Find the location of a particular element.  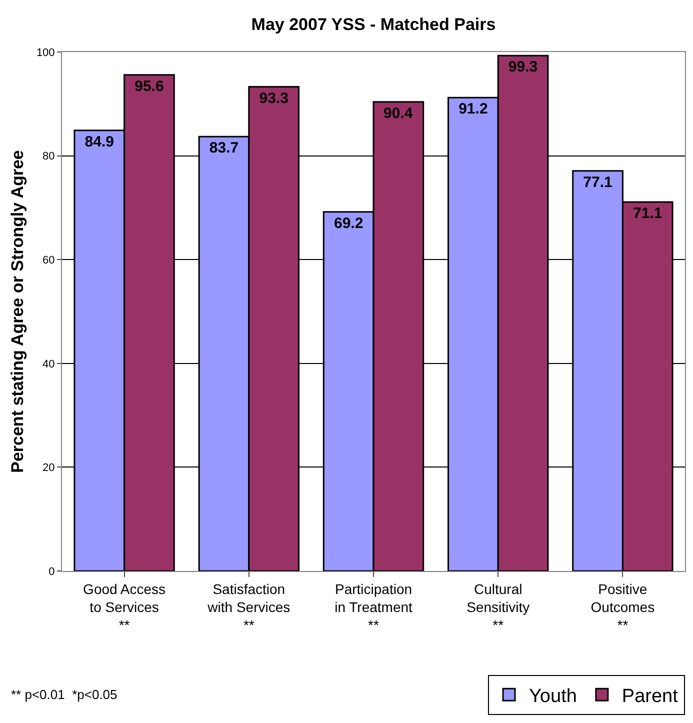

x-tick-label: Satisfaction with Services ** is located at coordinates (248, 607).